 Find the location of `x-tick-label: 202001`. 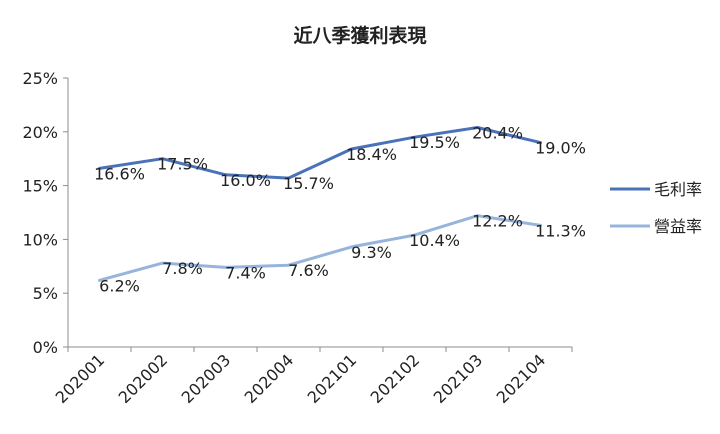

x-tick-label: 202001 is located at coordinates (80, 378).